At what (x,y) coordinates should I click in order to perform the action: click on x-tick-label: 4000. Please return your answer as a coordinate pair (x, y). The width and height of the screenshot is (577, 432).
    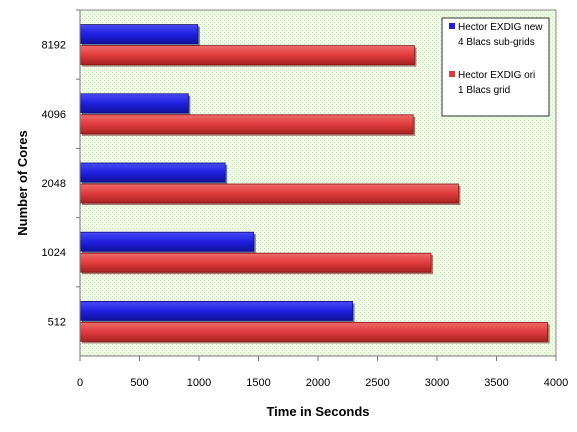
    Looking at the image, I should click on (556, 383).